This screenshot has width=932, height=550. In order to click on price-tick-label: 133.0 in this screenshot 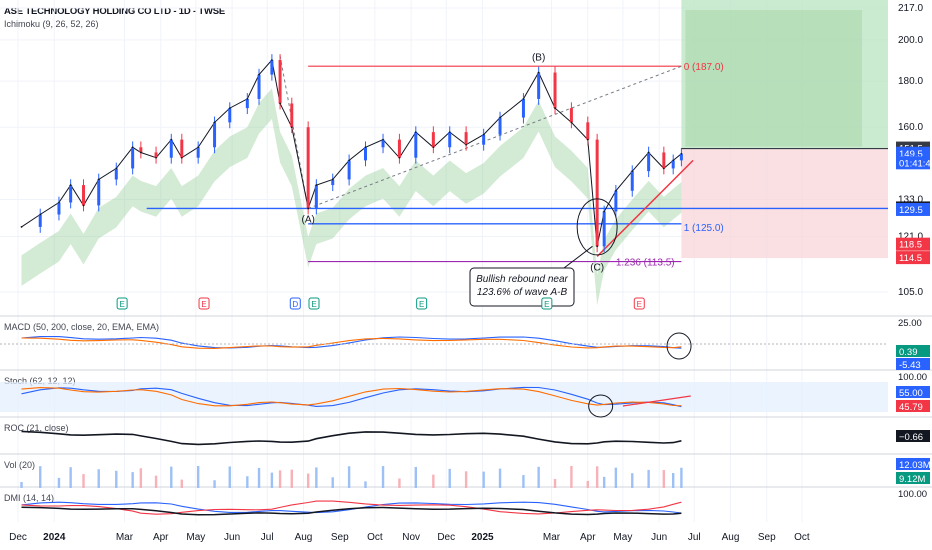, I will do `click(910, 200)`.